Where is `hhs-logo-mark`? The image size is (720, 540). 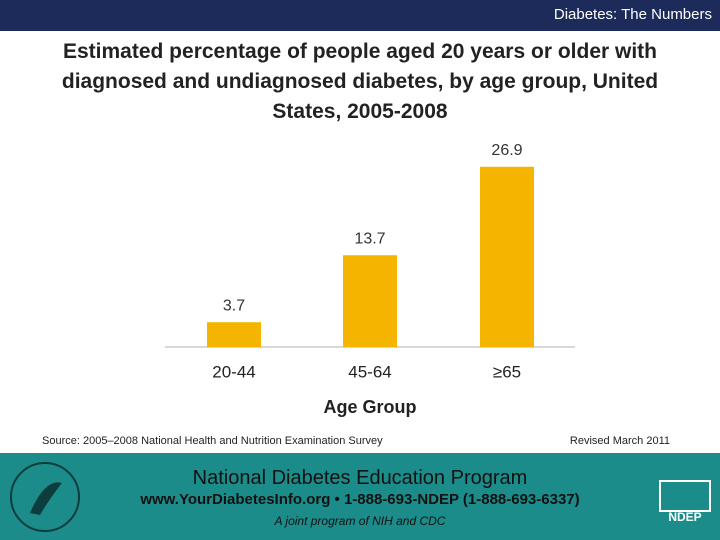
hhs-logo-mark is located at coordinates (46, 498).